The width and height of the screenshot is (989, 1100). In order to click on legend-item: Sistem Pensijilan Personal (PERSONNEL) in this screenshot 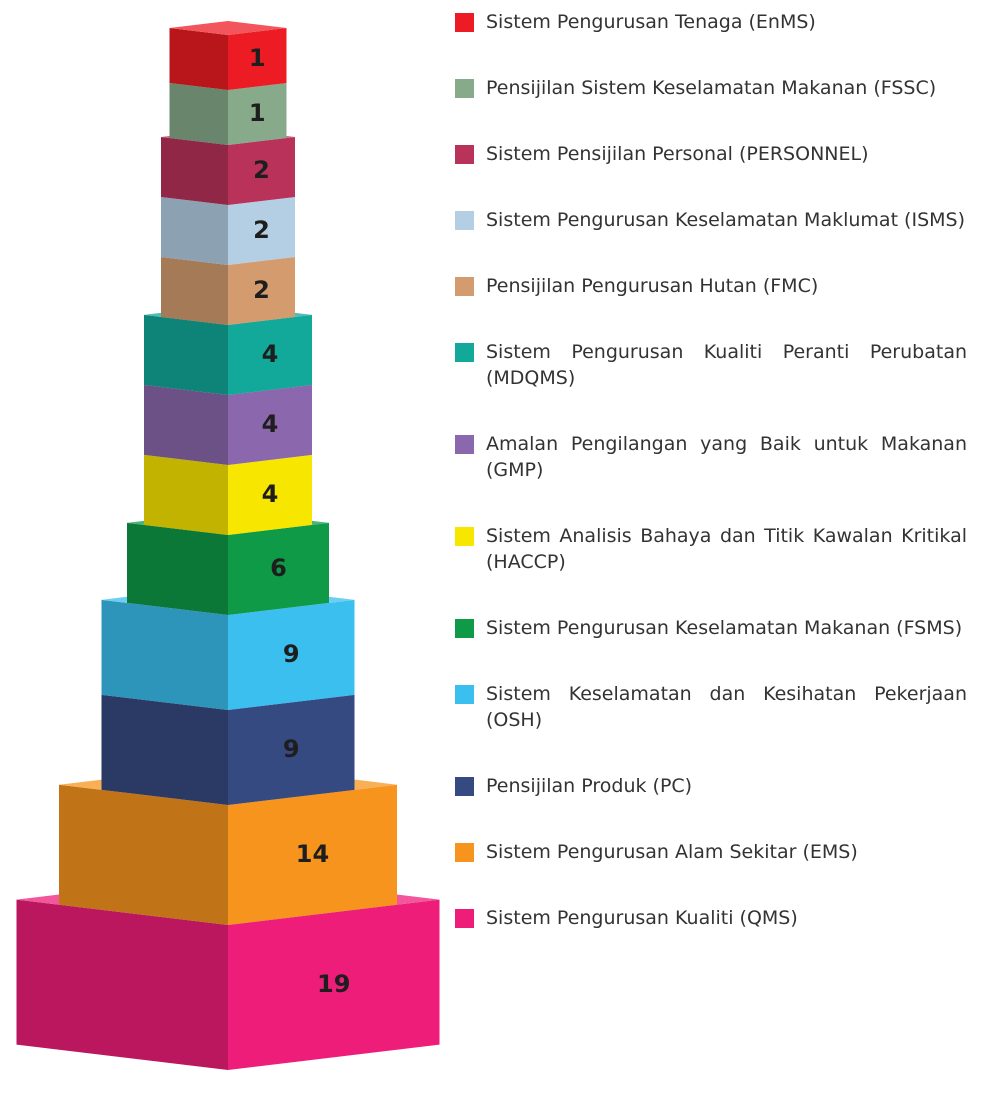, I will do `click(711, 154)`.